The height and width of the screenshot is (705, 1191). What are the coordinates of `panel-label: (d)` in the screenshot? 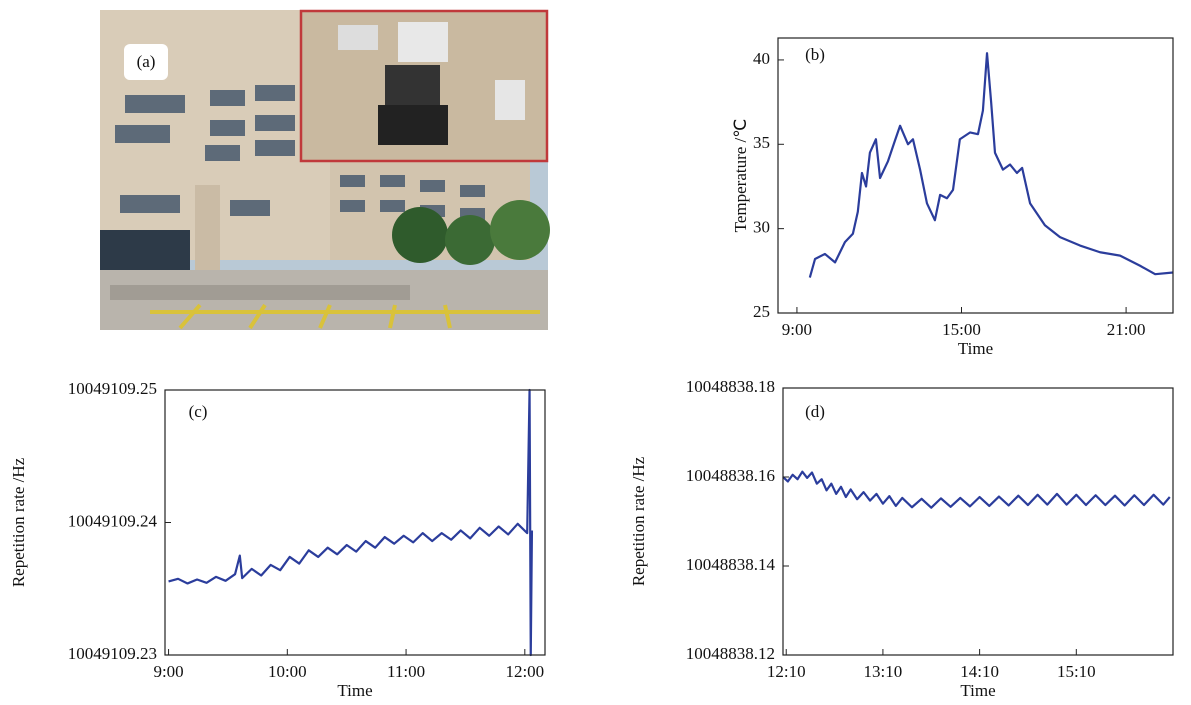 It's located at (815, 411).